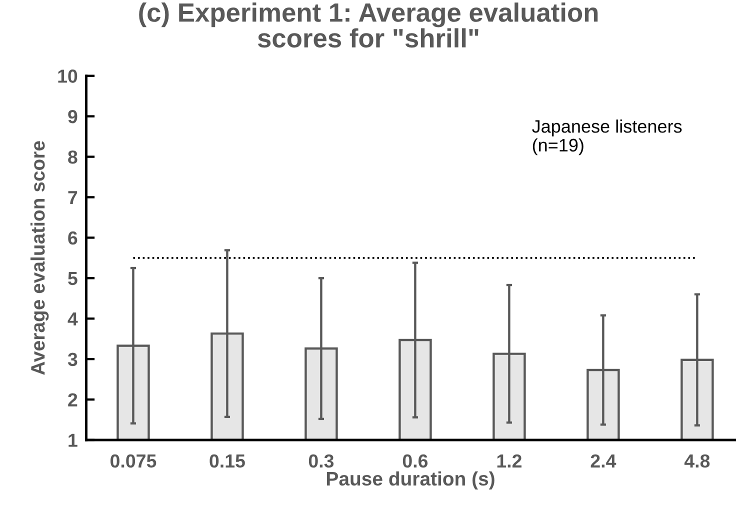 This screenshot has height=509, width=737. What do you see at coordinates (321, 461) in the screenshot?
I see `x-tick-label: 0.3` at bounding box center [321, 461].